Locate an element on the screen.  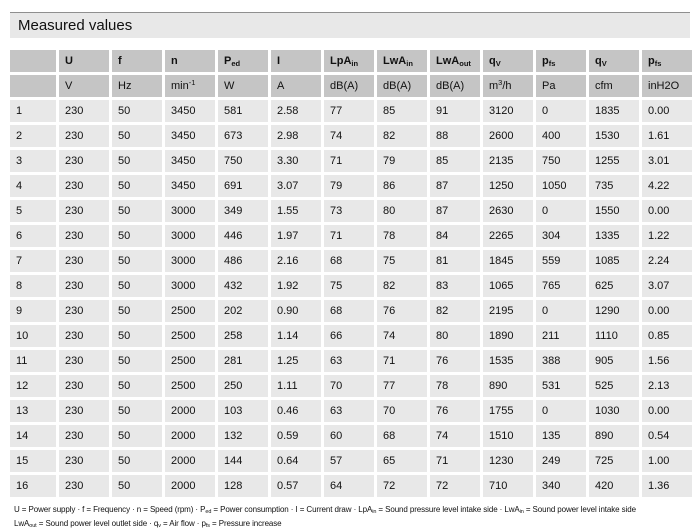
table-cell: 1335 is located at coordinates (614, 236).